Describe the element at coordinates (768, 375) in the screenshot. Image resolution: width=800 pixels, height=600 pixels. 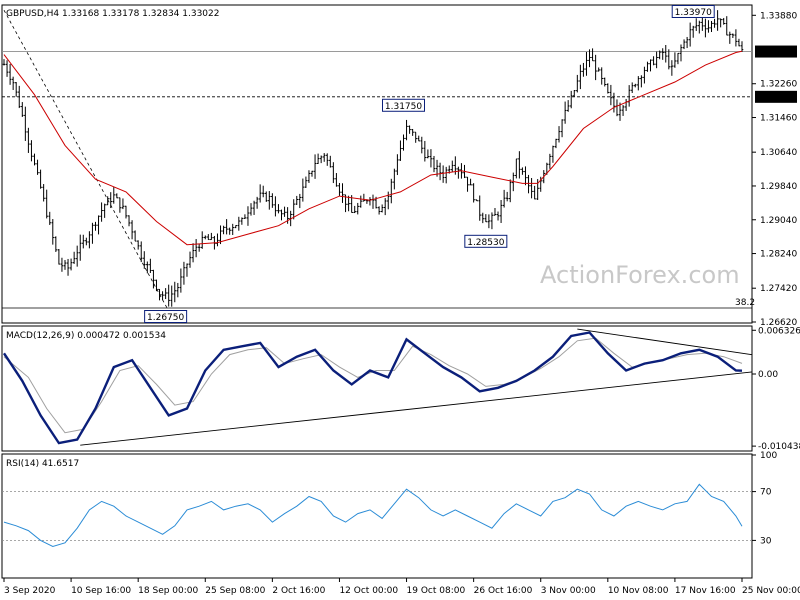
I see `macd-y-label: 0.00` at that location.